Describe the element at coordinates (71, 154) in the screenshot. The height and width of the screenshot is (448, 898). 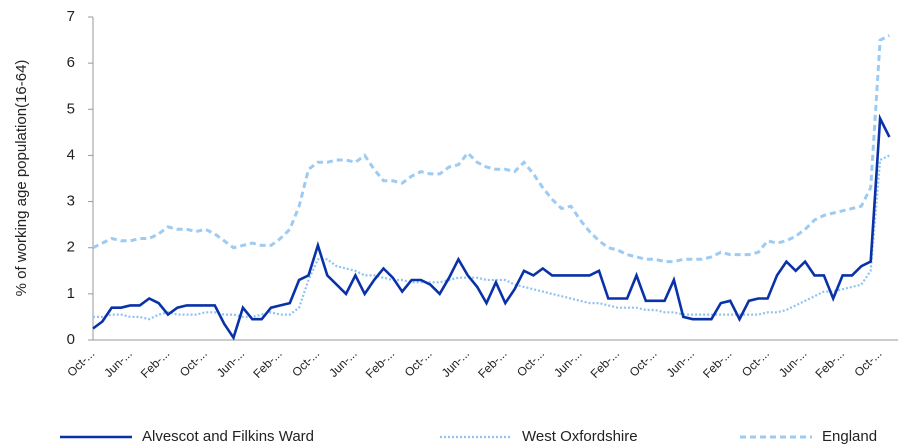
I see `y-tick-label: 4` at that location.